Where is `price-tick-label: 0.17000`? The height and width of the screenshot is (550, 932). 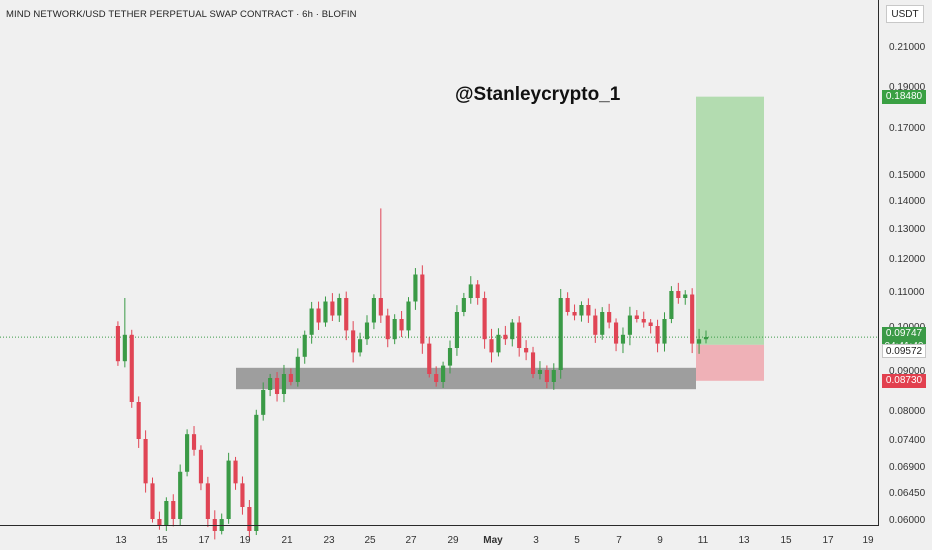 price-tick-label: 0.17000 is located at coordinates (907, 128).